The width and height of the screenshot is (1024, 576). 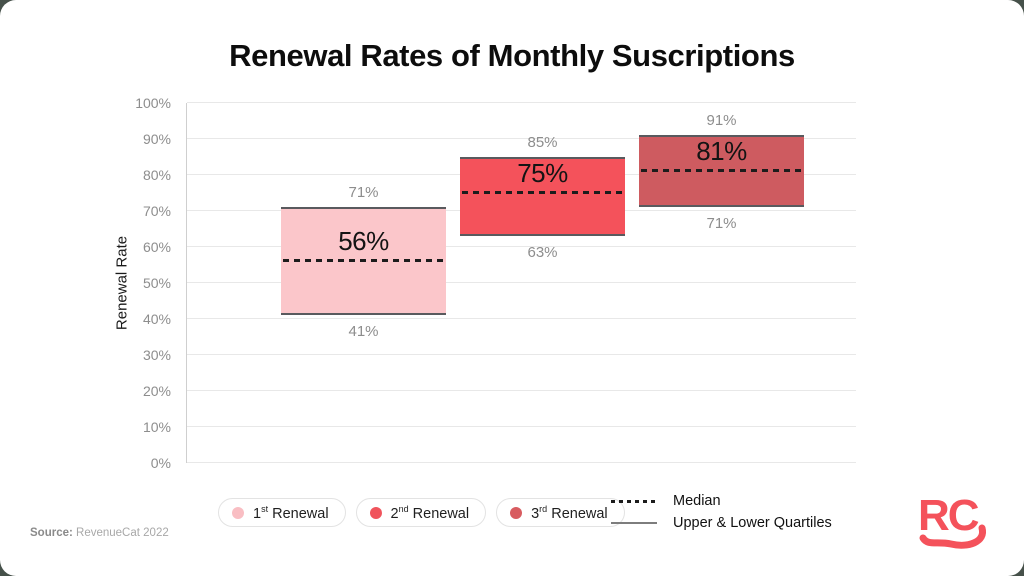 What do you see at coordinates (363, 332) in the screenshot?
I see `lower-quartile-label-1st-renewal: 41%` at bounding box center [363, 332].